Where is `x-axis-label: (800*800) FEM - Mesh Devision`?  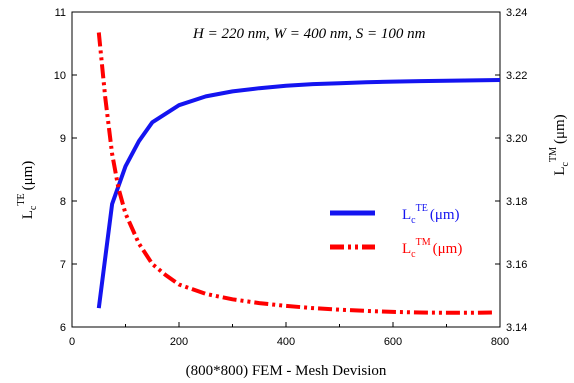 x-axis-label: (800*800) FEM - Mesh Devision is located at coordinates (286, 371).